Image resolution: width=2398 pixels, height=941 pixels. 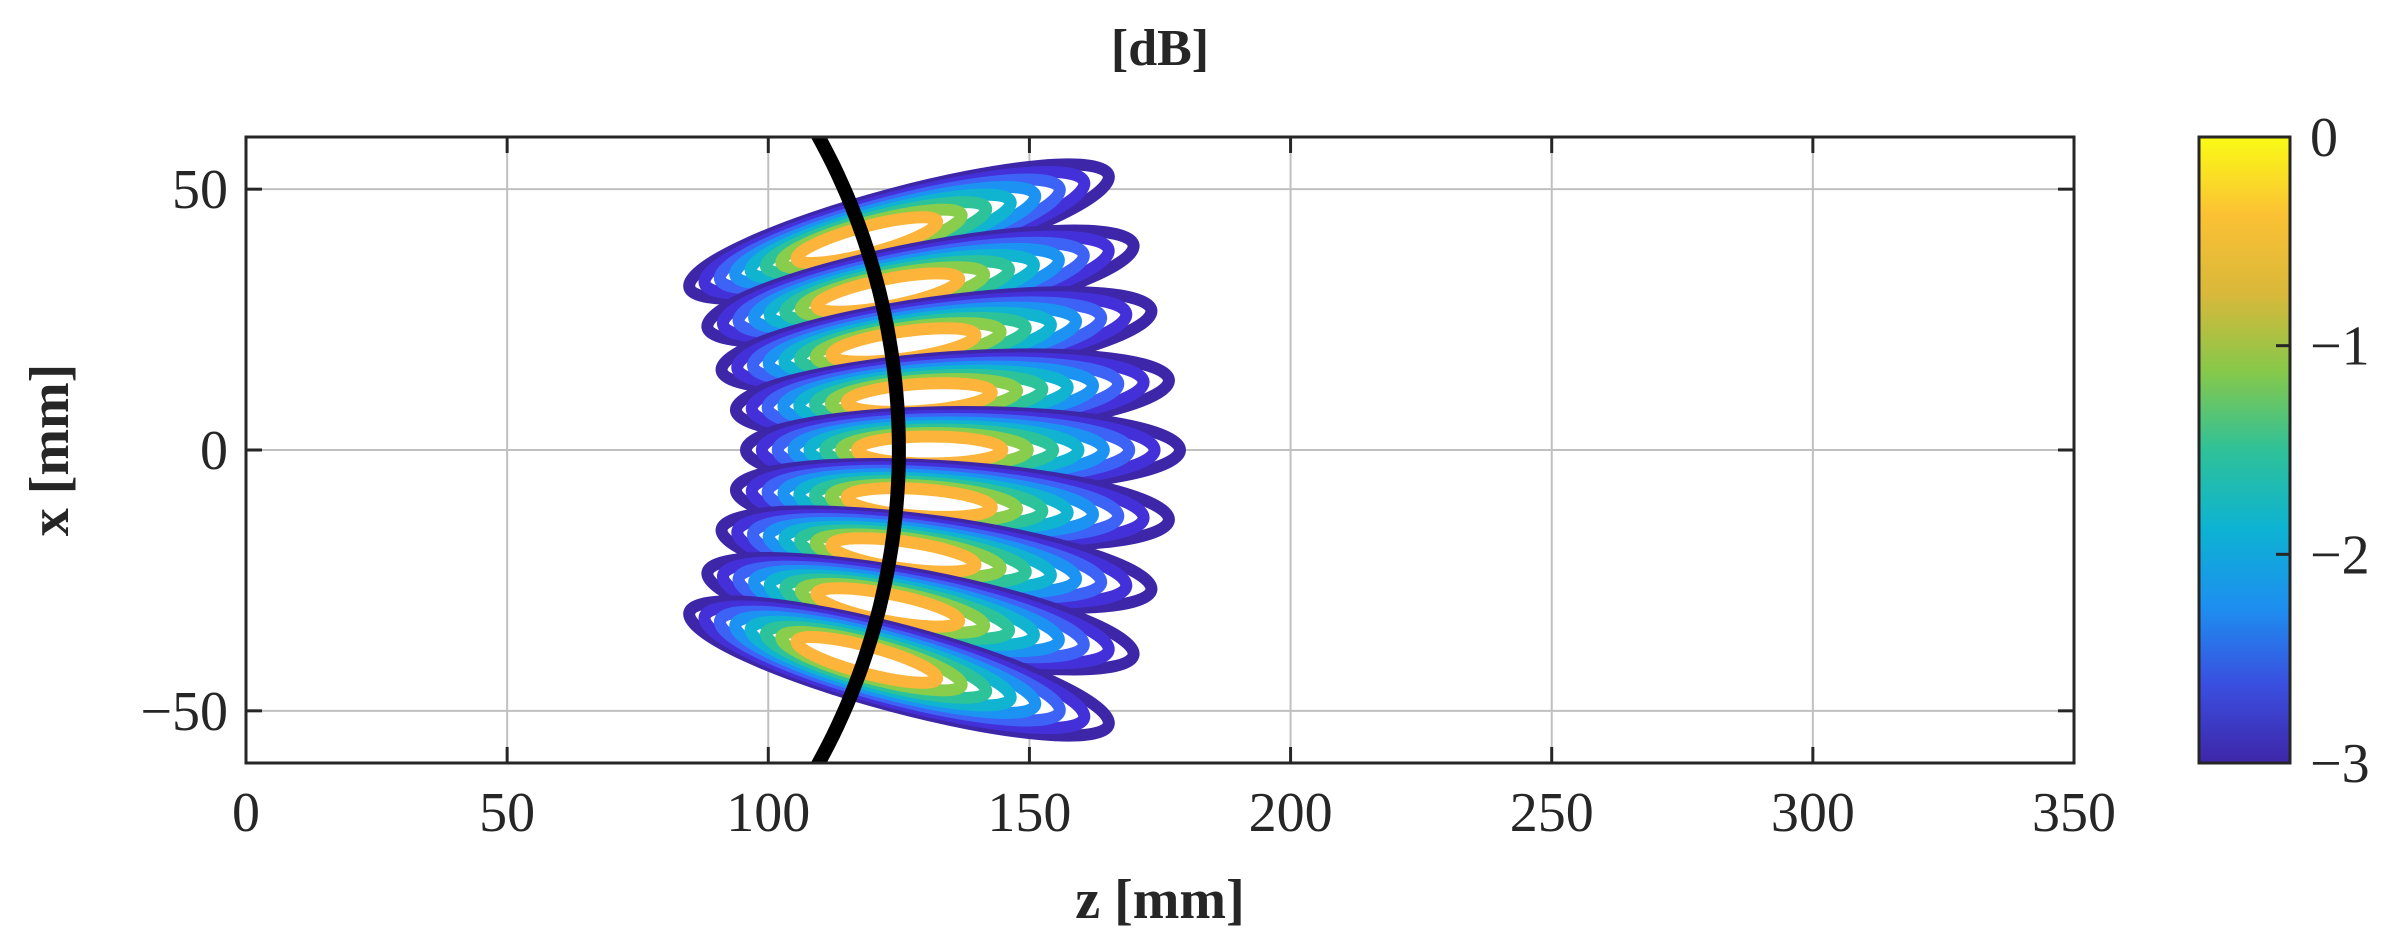 What do you see at coordinates (214, 451) in the screenshot?
I see `y-tick-label: 0` at bounding box center [214, 451].